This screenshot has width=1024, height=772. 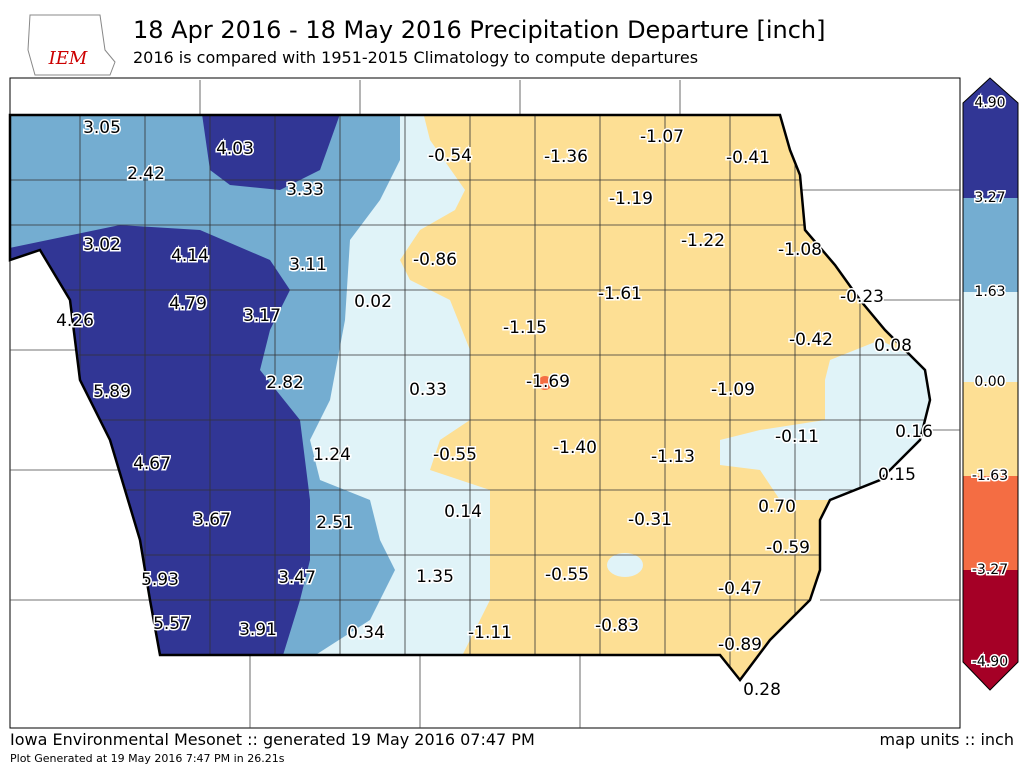 What do you see at coordinates (548, 382) in the screenshot?
I see `station-value: -1.69` at bounding box center [548, 382].